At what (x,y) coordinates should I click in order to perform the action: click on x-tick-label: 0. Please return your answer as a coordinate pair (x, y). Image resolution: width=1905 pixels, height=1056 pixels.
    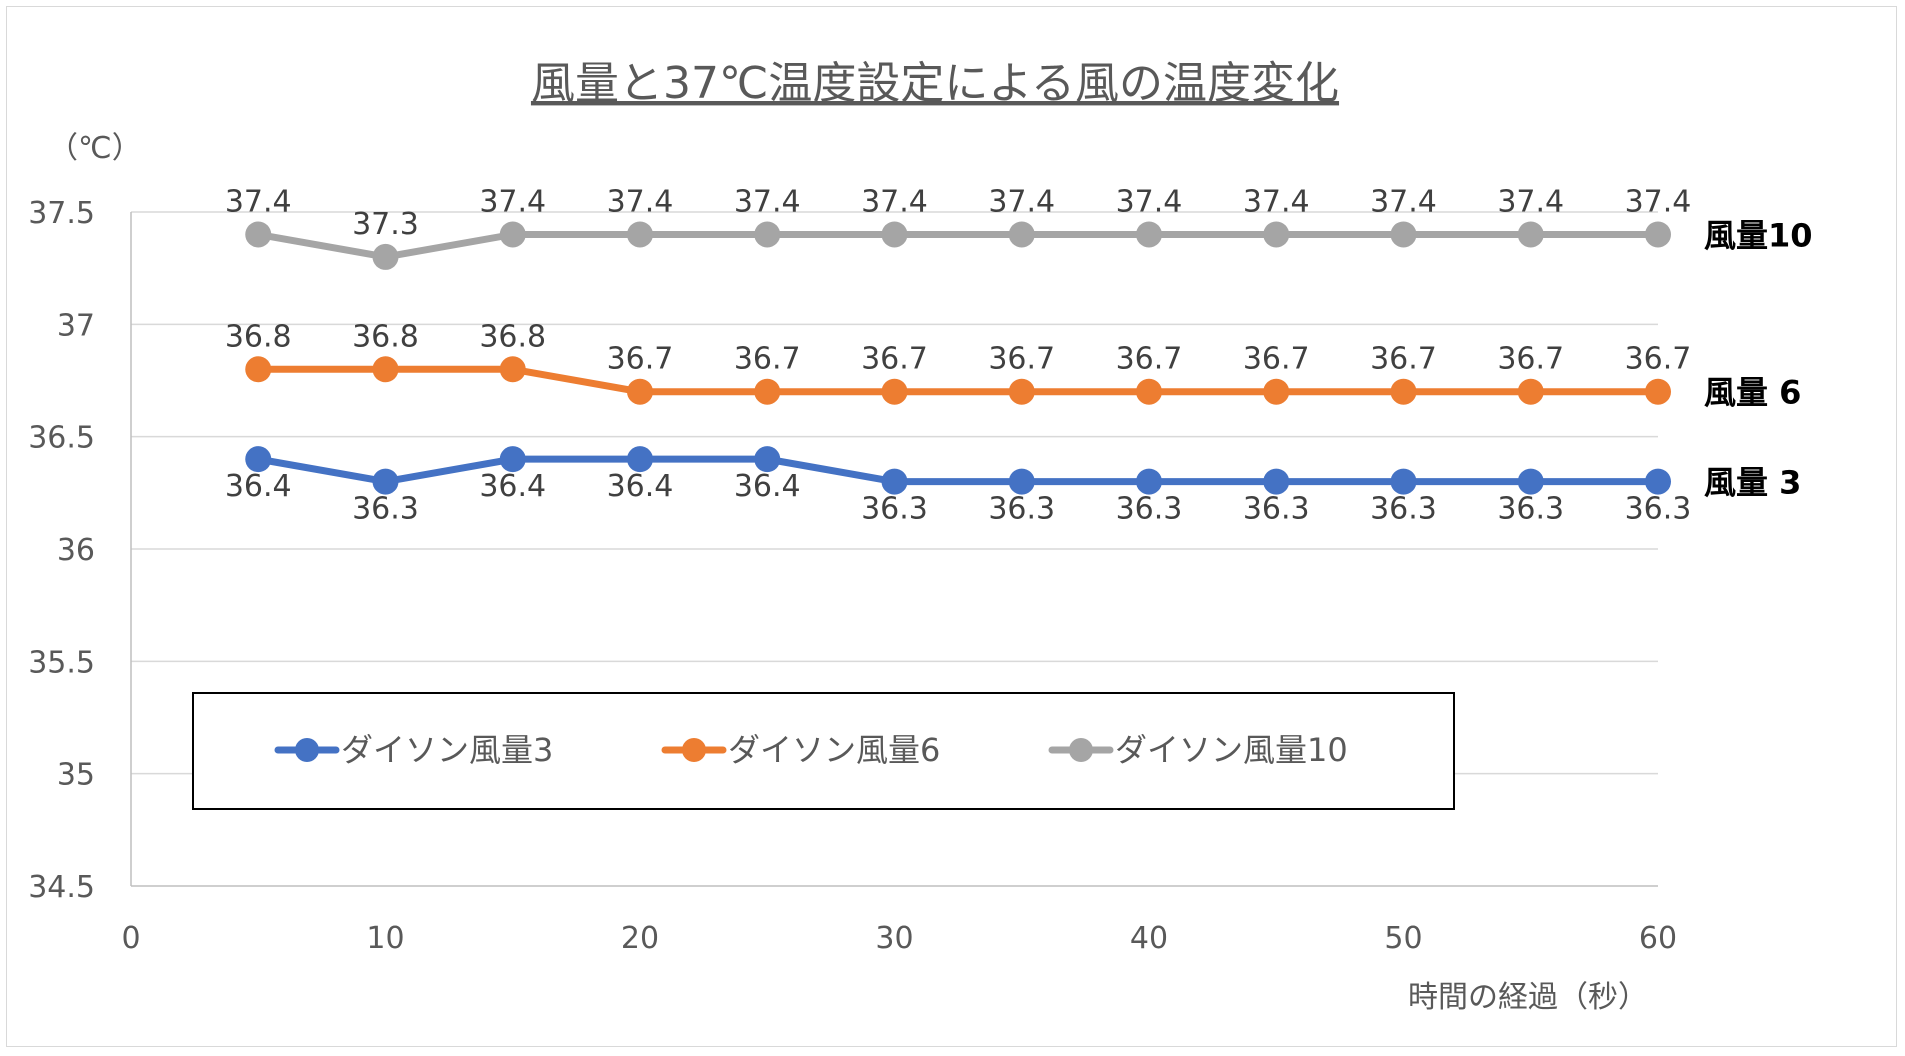
    Looking at the image, I should click on (130, 938).